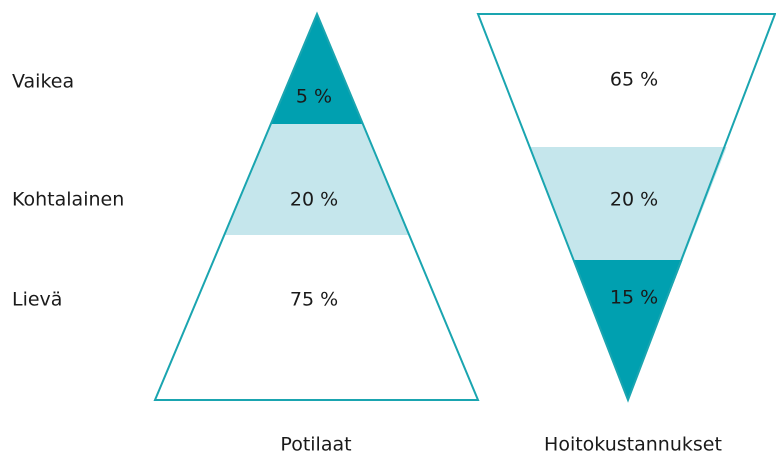 This screenshot has height=459, width=776. What do you see at coordinates (634, 298) in the screenshot?
I see `segment-label: 15 %` at bounding box center [634, 298].